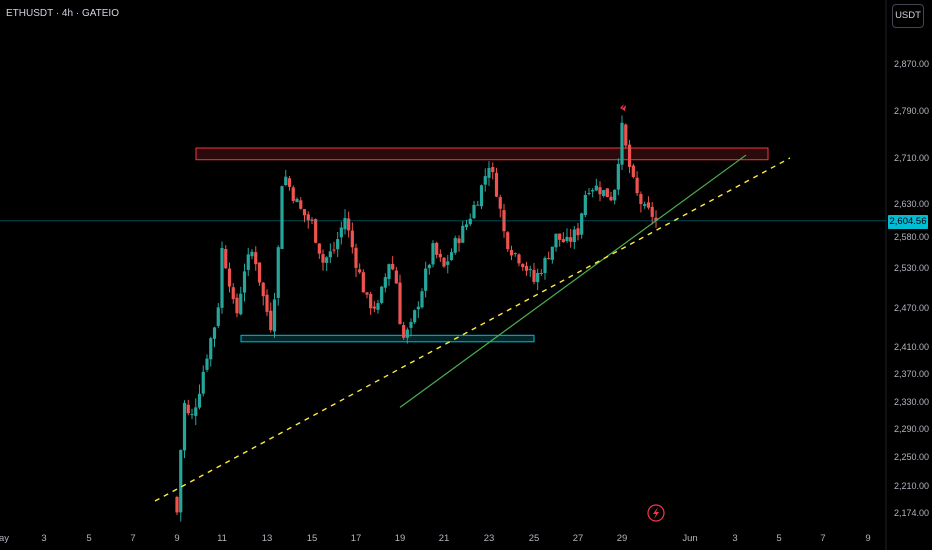 Image resolution: width=932 pixels, height=550 pixels. I want to click on x-axis-label: 27, so click(578, 538).